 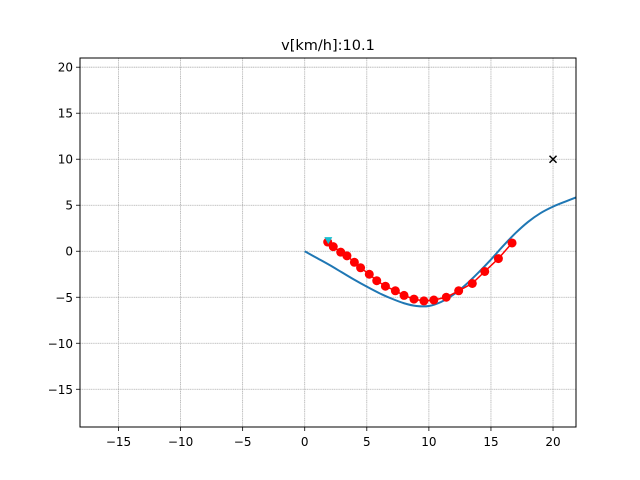 I want to click on y-tick-label: 20, so click(x=65, y=68).